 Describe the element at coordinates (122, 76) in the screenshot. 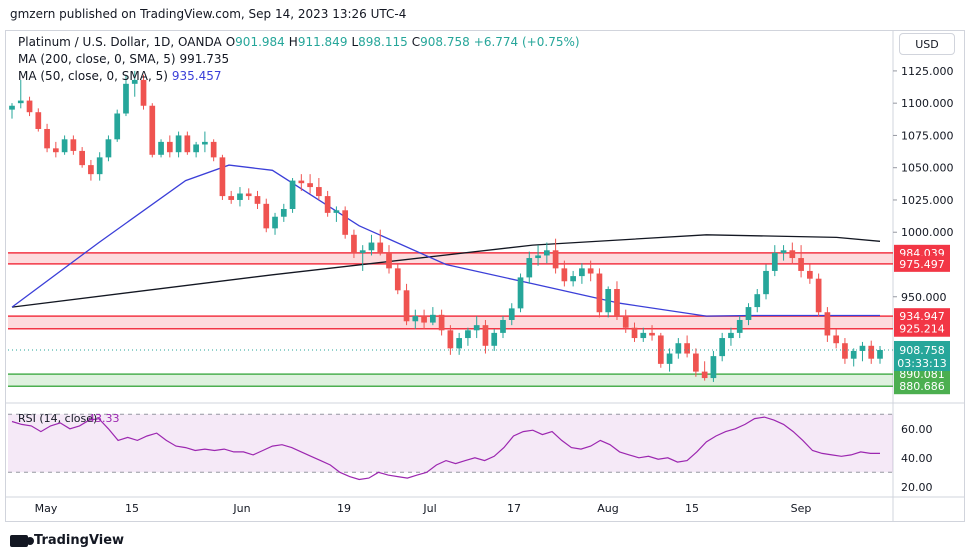

I see `ma50-legend: MA (50, close, 0, SMA, 5) 935.457` at that location.